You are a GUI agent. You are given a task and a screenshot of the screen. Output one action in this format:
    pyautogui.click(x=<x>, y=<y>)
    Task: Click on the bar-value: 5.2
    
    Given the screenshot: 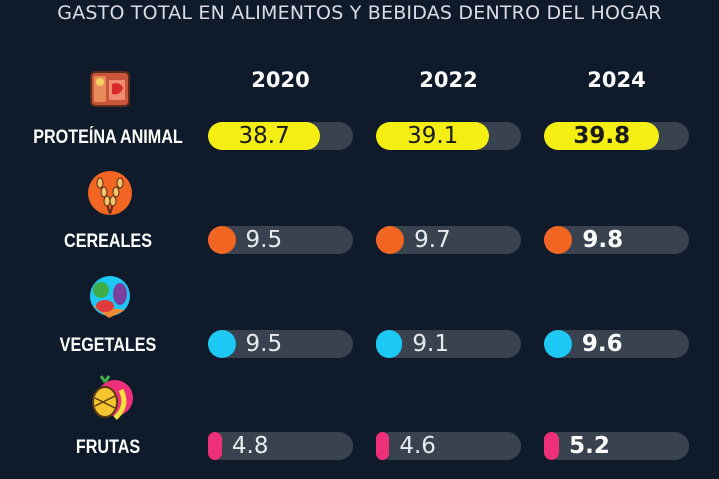 What is the action you would take?
    pyautogui.click(x=589, y=446)
    